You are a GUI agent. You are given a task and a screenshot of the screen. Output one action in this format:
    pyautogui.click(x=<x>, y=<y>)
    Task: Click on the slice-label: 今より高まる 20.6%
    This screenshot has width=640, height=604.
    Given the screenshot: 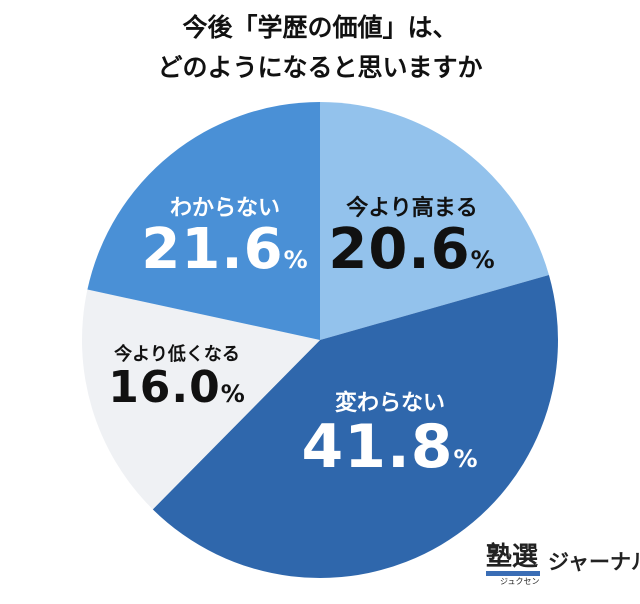 What is the action you would take?
    pyautogui.click(x=411, y=234)
    